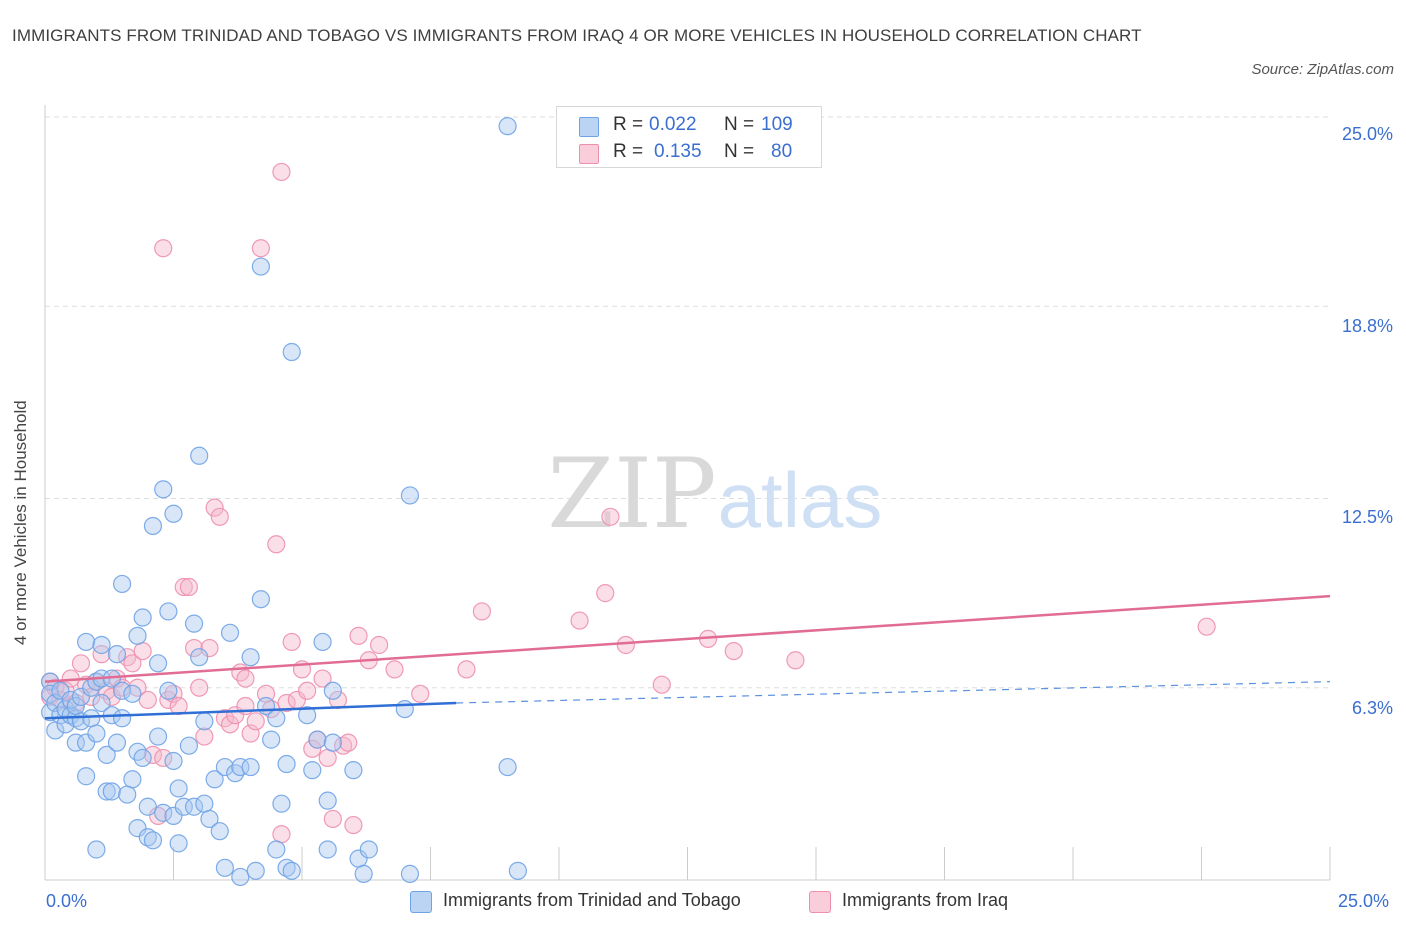 The height and width of the screenshot is (930, 1406). Describe the element at coordinates (1372, 708) in the screenshot. I see `y-tick-label: 6.3%` at that location.